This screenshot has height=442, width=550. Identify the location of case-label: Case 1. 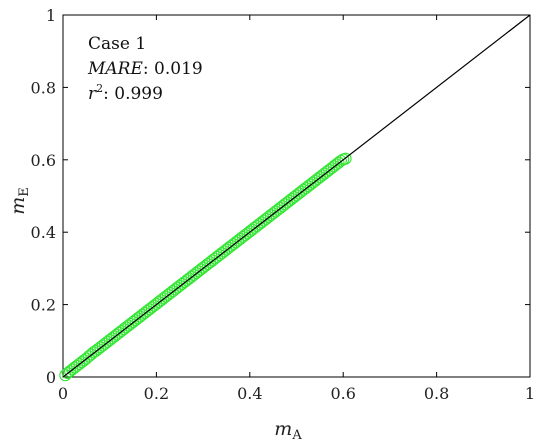
(117, 44).